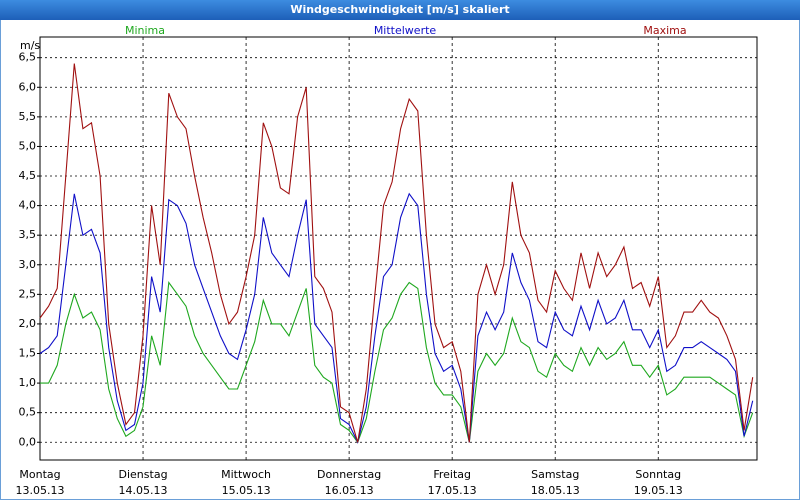 This screenshot has width=800, height=500. What do you see at coordinates (405, 30) in the screenshot?
I see `legend-label: Mittelwerte` at bounding box center [405, 30].